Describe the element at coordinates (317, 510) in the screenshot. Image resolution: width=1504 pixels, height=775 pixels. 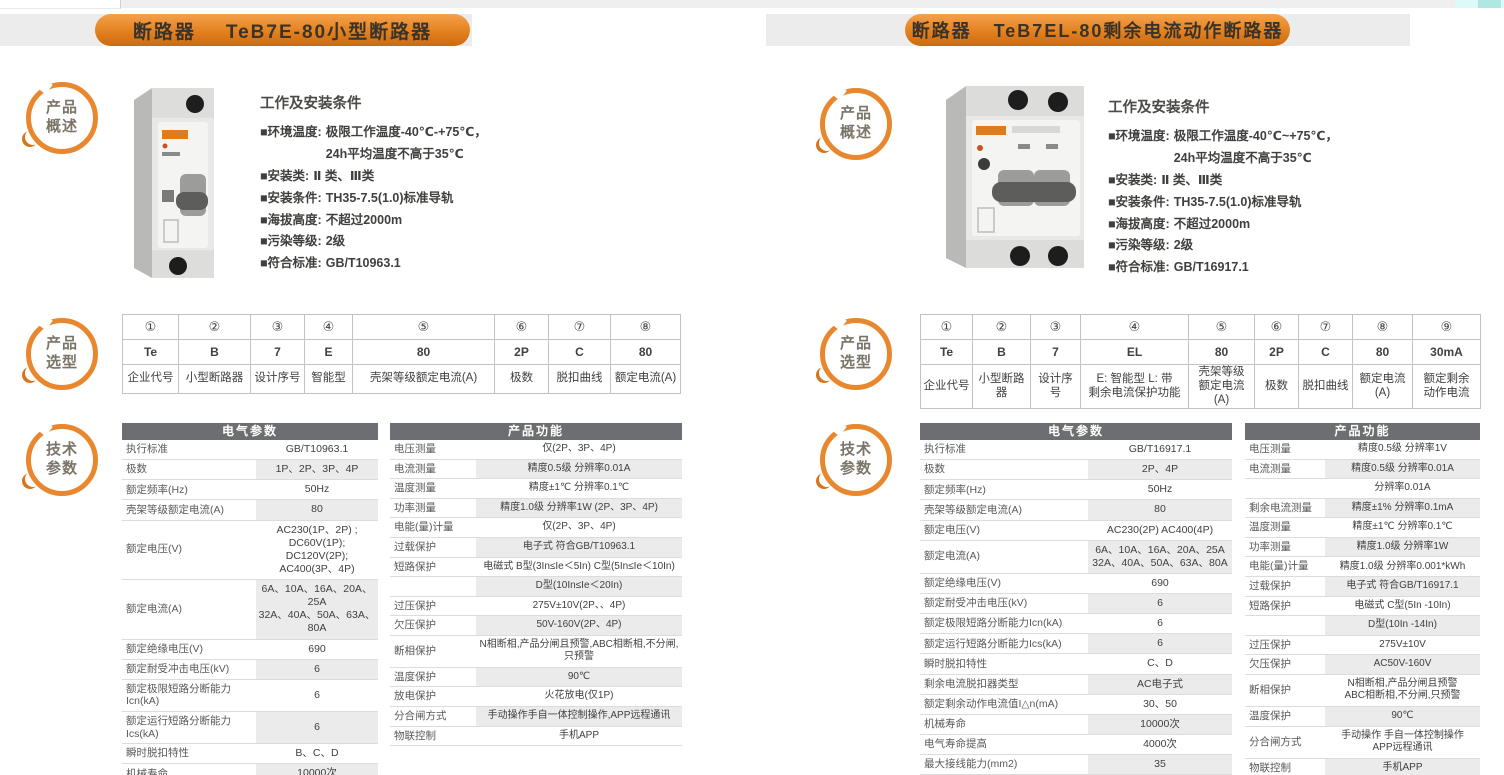
I see `param-value: 80` at that location.